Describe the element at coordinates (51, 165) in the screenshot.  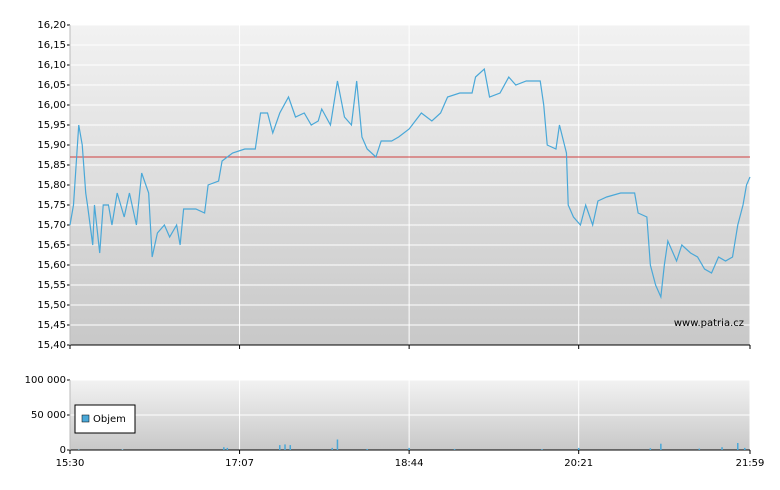
I see `y-tick-label: 15,85` at that location.